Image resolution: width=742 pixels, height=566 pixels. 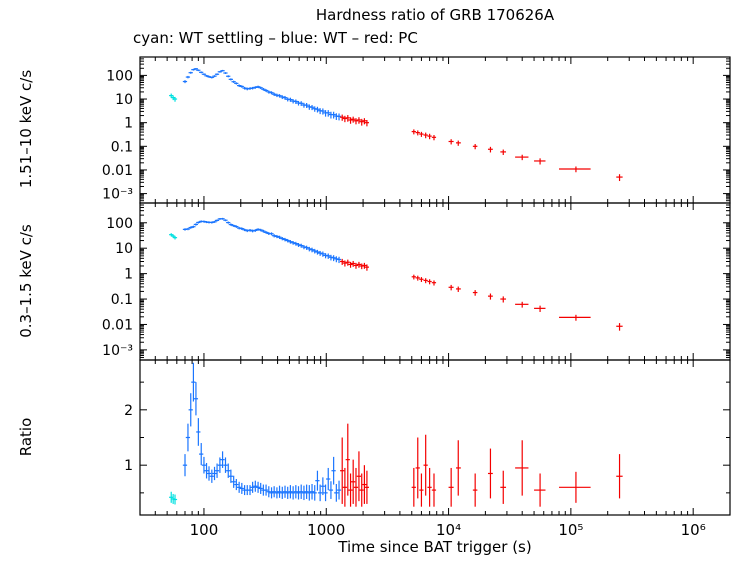 I want to click on svg-text: 1000, so click(x=326, y=530).